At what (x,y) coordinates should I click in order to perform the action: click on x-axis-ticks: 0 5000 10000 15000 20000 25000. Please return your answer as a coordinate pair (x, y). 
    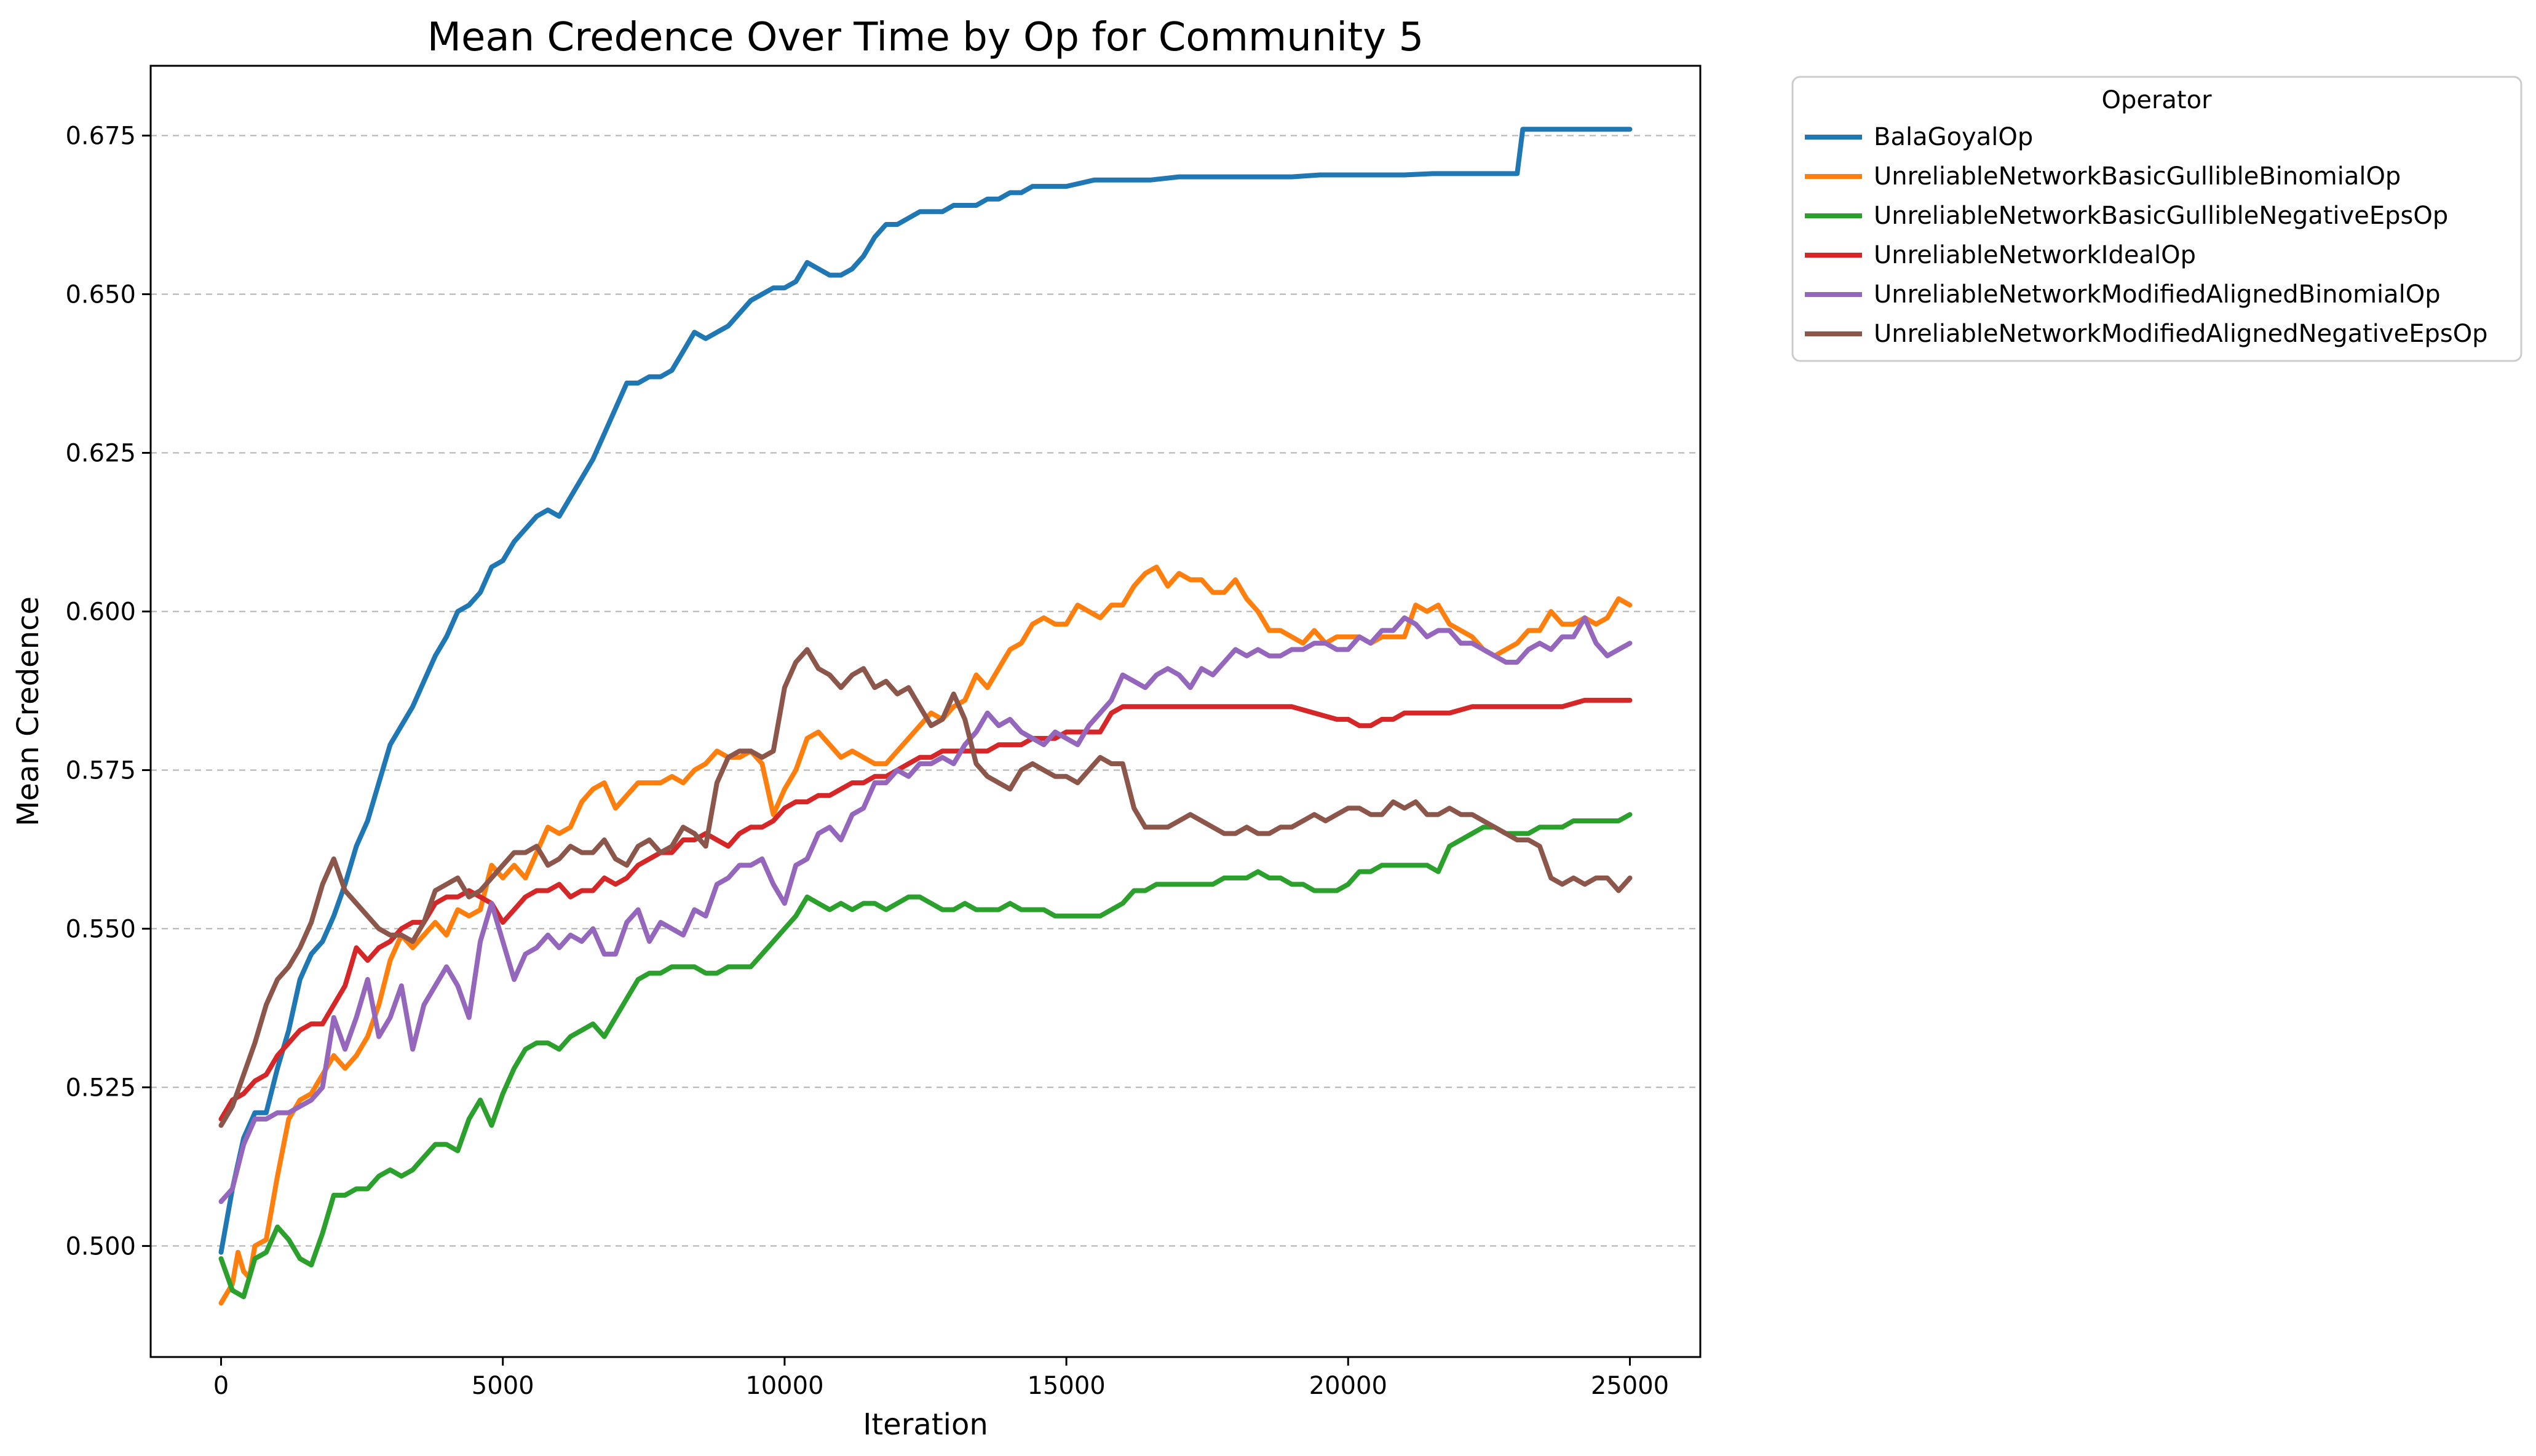
    Looking at the image, I should click on (941, 1379).